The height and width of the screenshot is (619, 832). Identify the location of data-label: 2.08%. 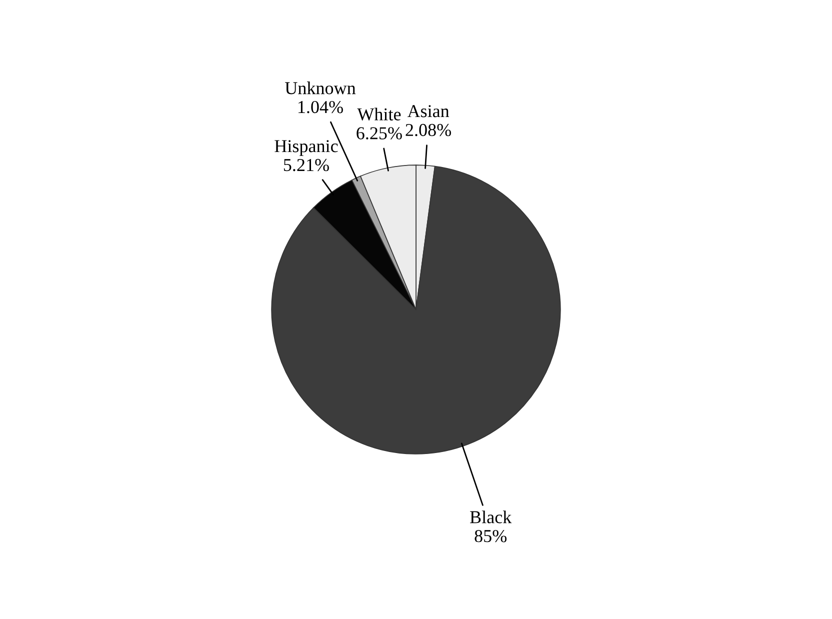
(429, 130).